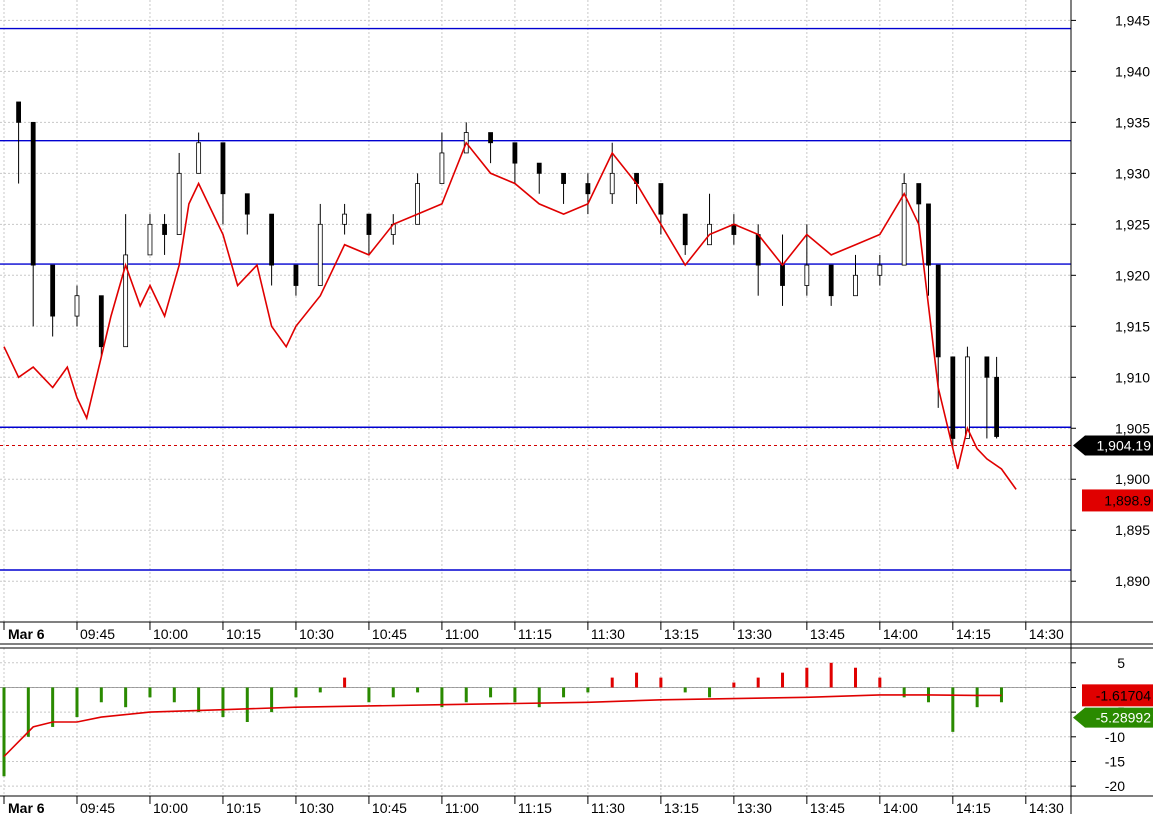  What do you see at coordinates (1123, 695) in the screenshot?
I see `indicator-red-label: -1.61704` at bounding box center [1123, 695].